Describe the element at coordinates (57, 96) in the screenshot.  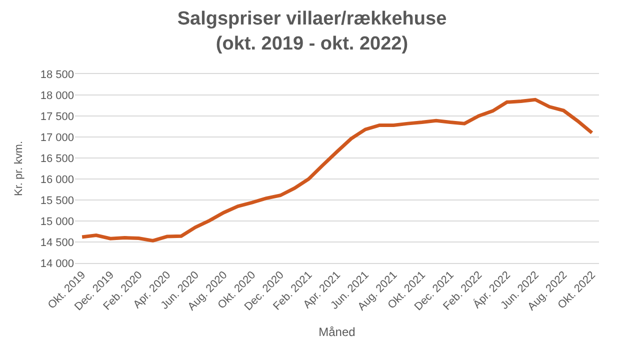
I see `y-tick-label: 18 000` at that location.